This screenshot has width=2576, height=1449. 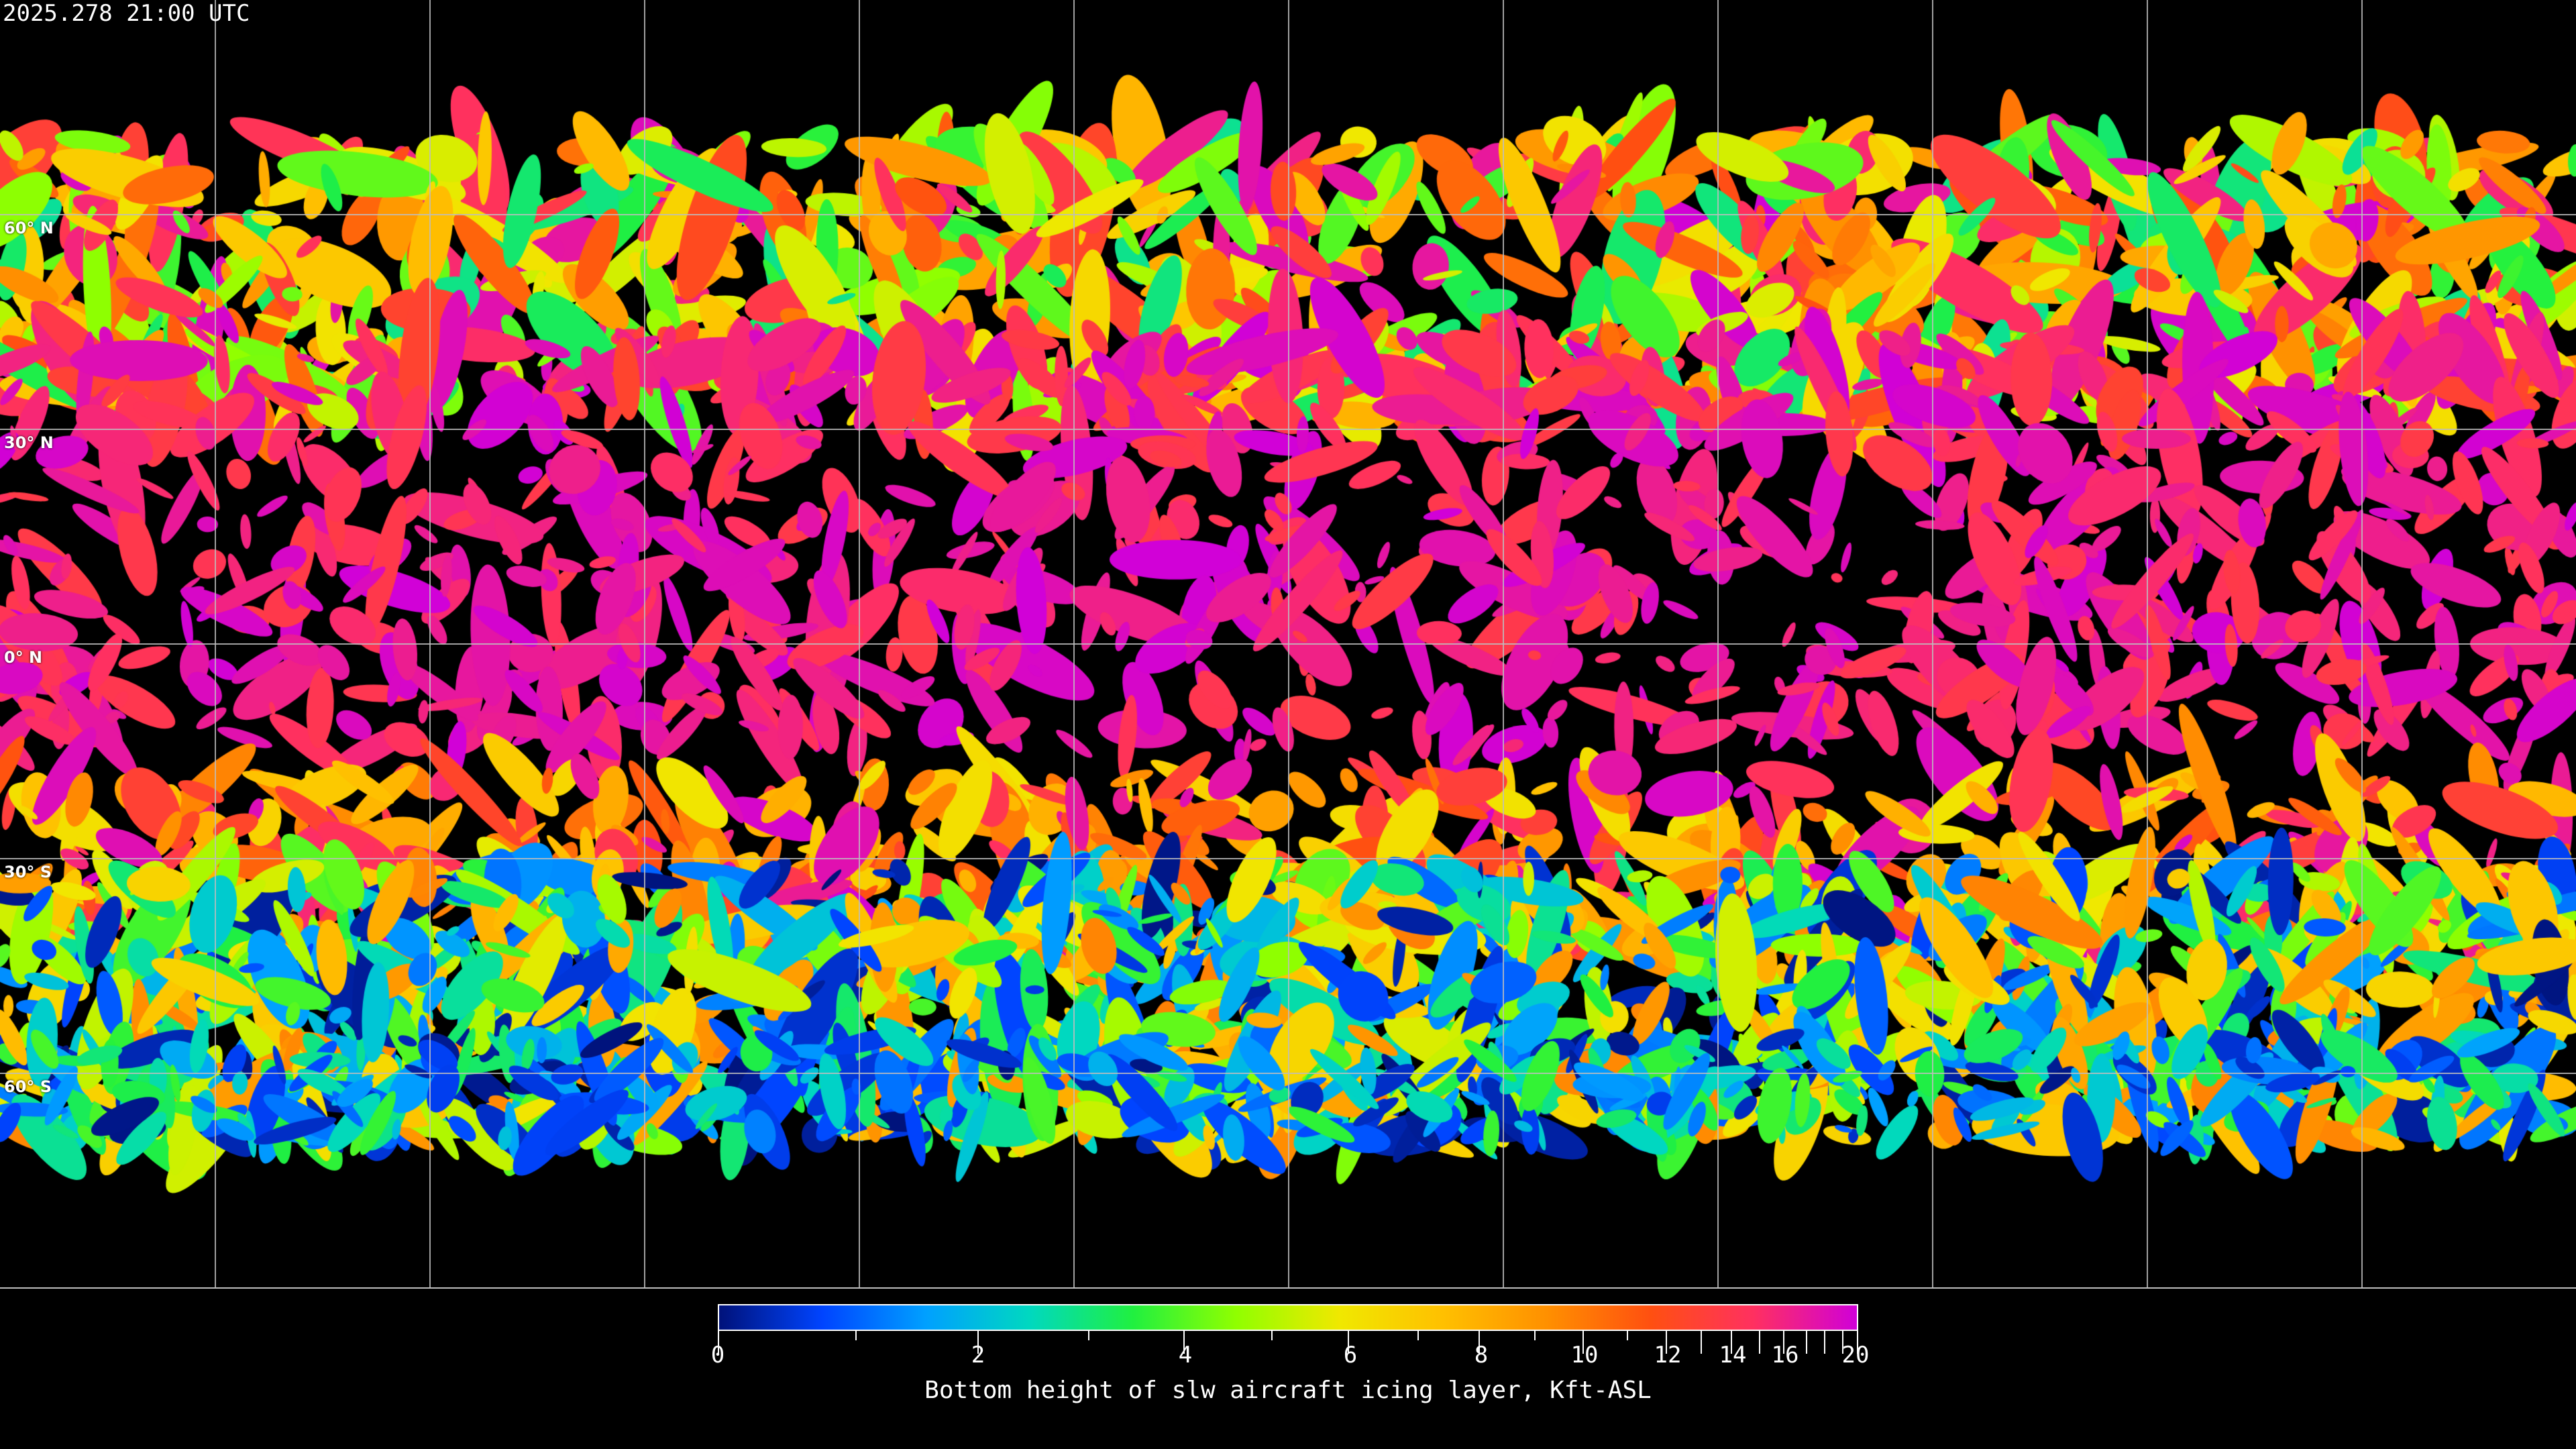 What do you see at coordinates (1185, 1355) in the screenshot?
I see `tick-label-4: 4` at bounding box center [1185, 1355].